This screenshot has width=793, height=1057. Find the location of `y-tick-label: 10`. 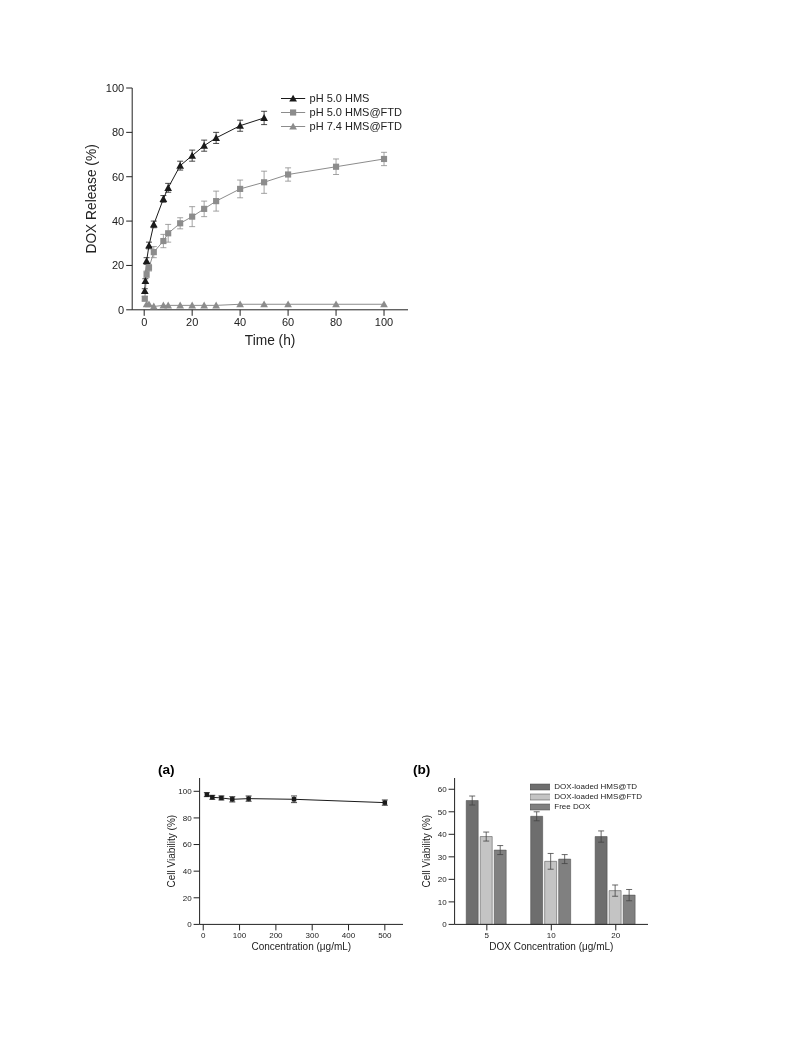

y-tick-label: 10 is located at coordinates (442, 902).